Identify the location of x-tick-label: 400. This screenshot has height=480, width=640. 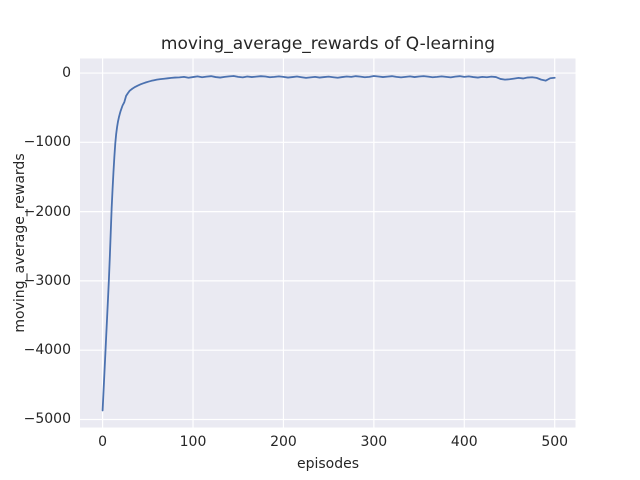
(464, 442).